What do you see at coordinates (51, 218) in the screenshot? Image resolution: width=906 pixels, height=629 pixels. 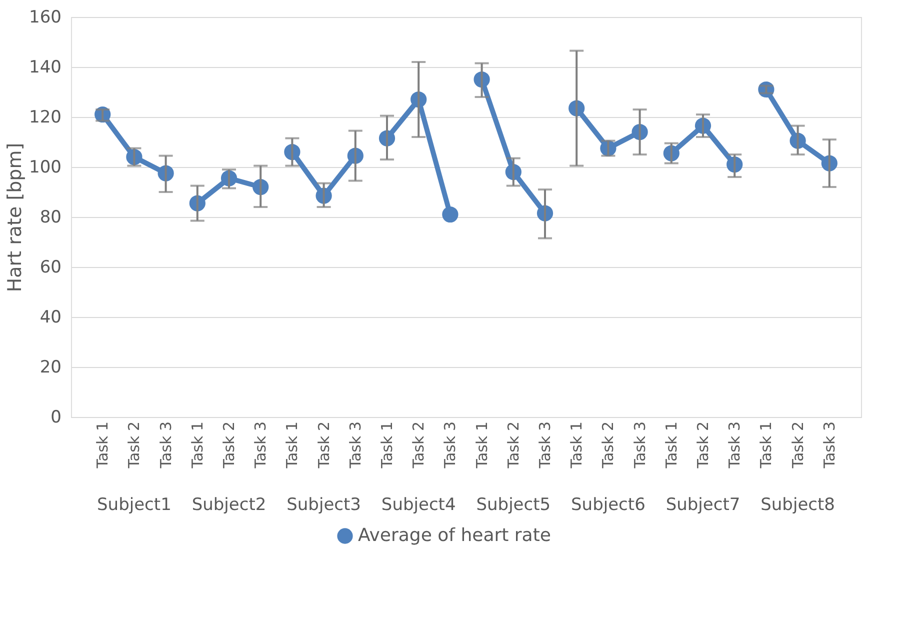 I see `y-tick-label: 80` at bounding box center [51, 218].